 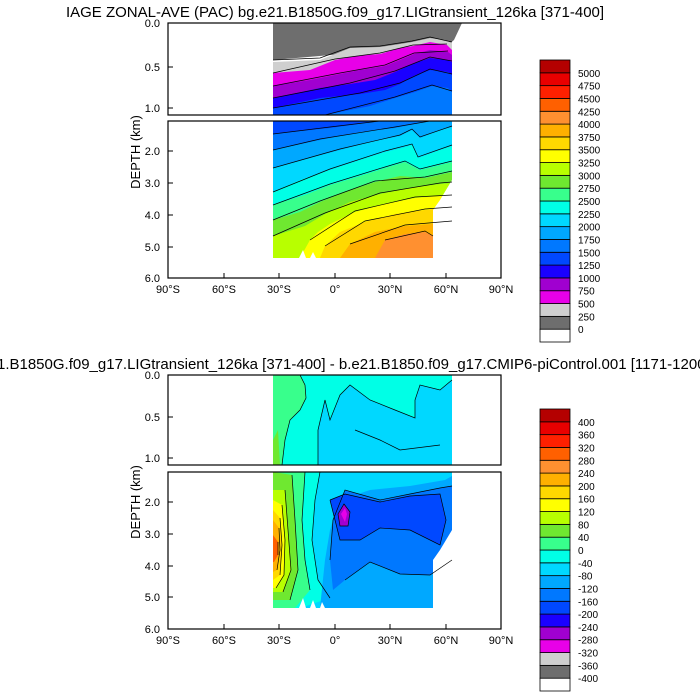 What do you see at coordinates (586, 305) in the screenshot?
I see `colorbar-label: 500` at bounding box center [586, 305].